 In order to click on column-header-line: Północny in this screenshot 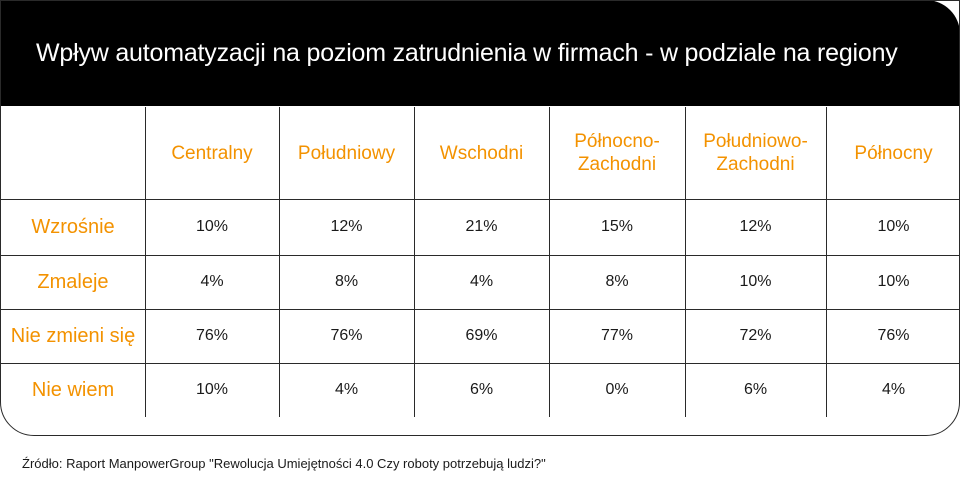, I will do `click(893, 153)`.